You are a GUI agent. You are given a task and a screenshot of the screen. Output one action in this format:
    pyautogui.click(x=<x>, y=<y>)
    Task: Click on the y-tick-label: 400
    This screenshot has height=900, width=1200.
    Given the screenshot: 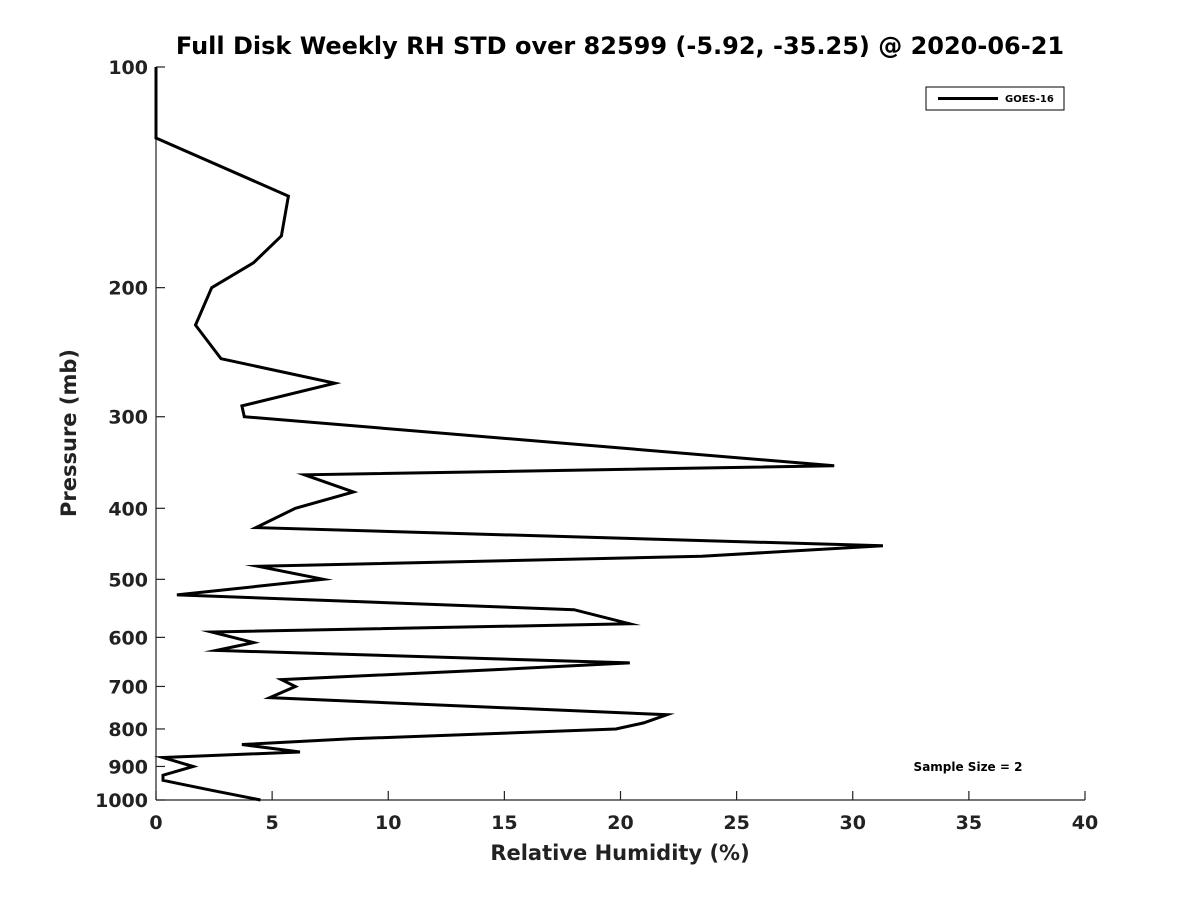 What is the action you would take?
    pyautogui.click(x=128, y=509)
    